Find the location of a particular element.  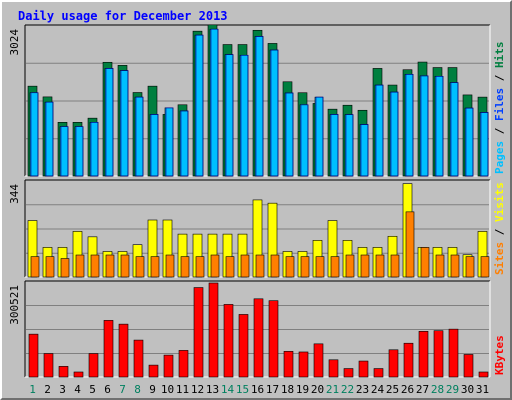

day-label: 19 is located at coordinates (302, 389).